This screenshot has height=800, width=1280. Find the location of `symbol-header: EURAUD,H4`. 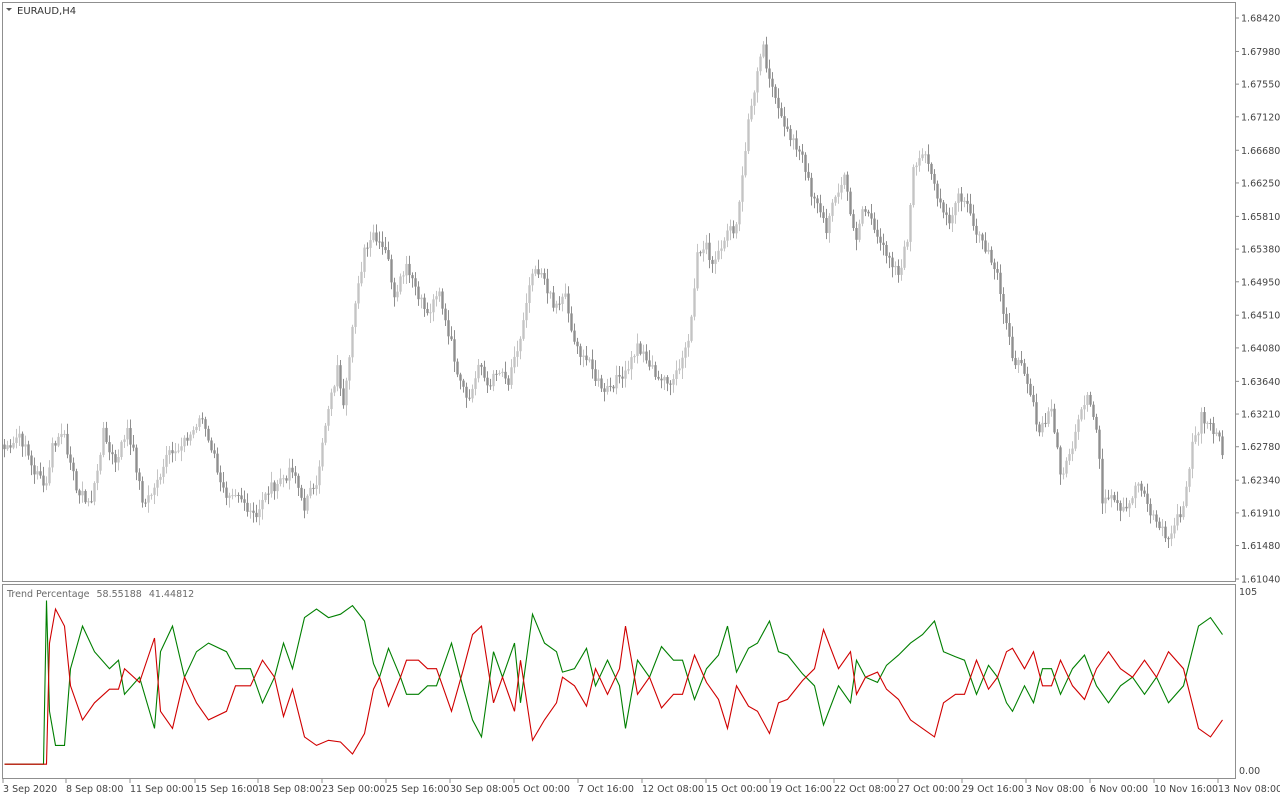

symbol-header: EURAUD,H4 is located at coordinates (41, 11).